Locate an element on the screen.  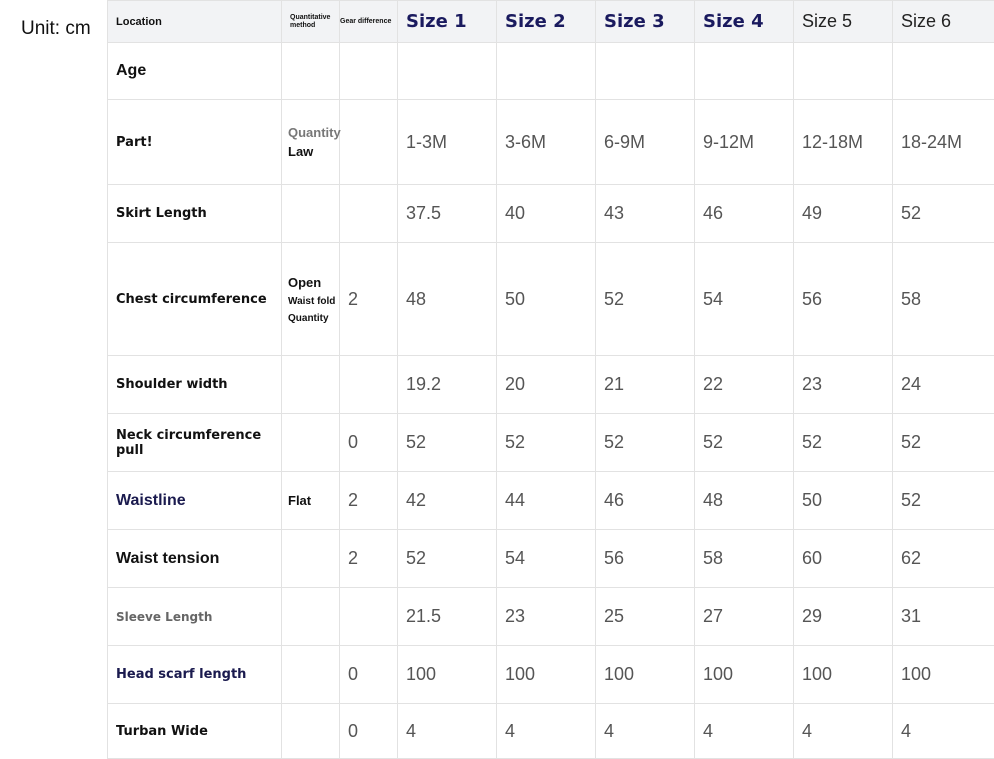
row-label: Chest circumference is located at coordinates (194, 299).